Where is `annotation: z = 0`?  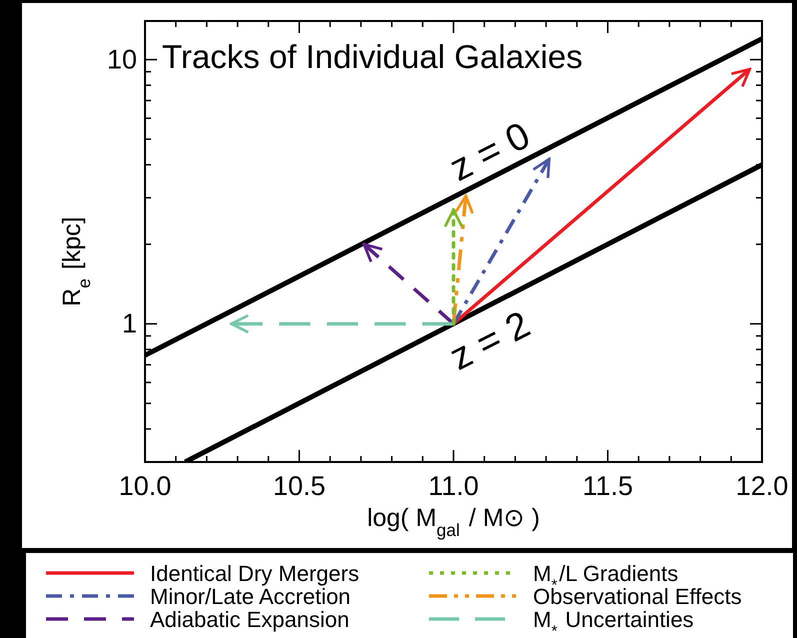
annotation: z = 0 is located at coordinates (490, 152).